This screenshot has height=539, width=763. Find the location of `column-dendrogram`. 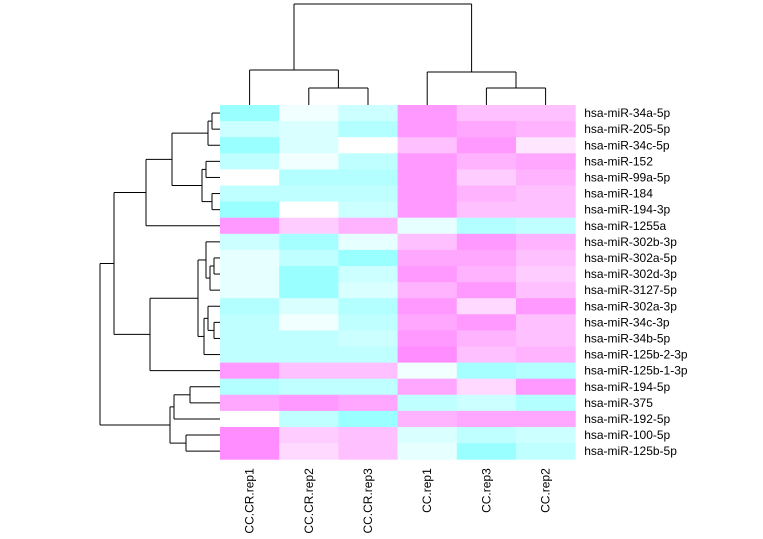

column-dendrogram is located at coordinates (398, 54).